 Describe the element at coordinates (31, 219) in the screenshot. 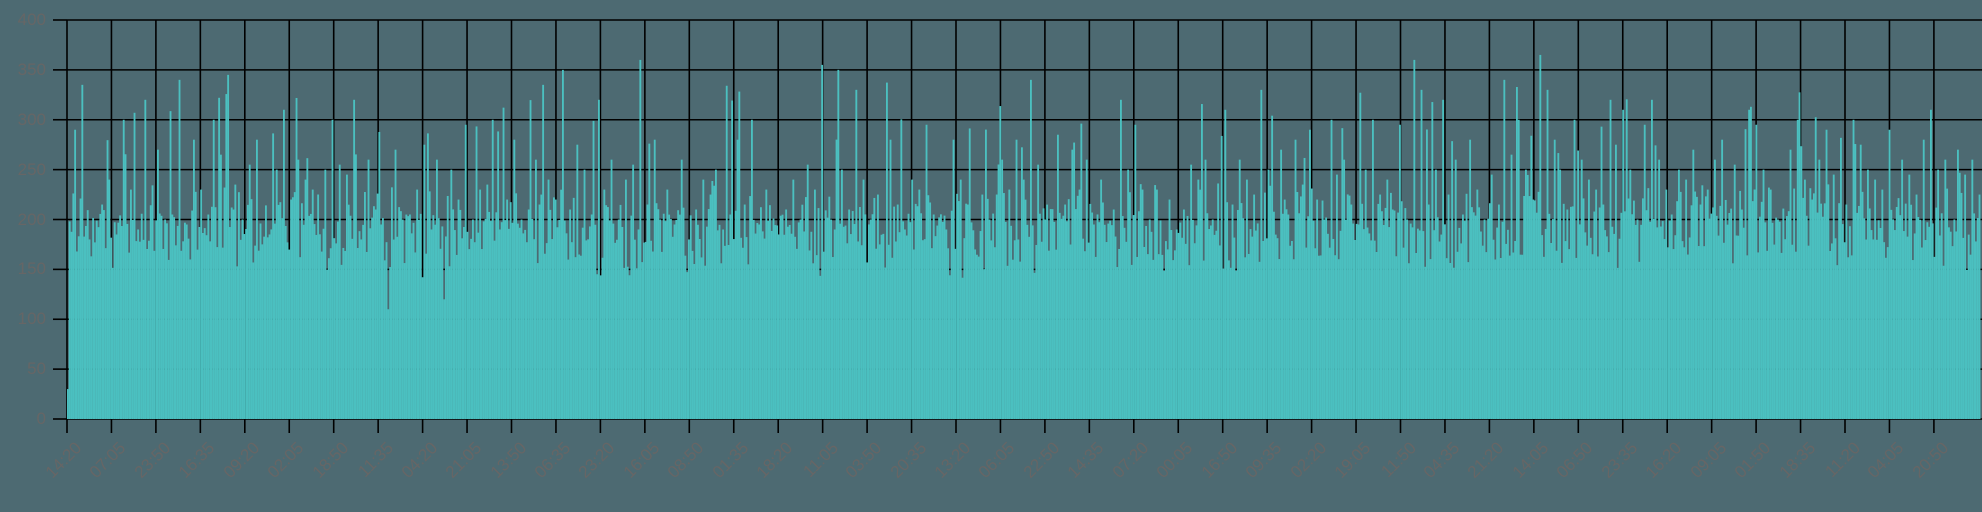

I see `y-tick-label: 200` at that location.